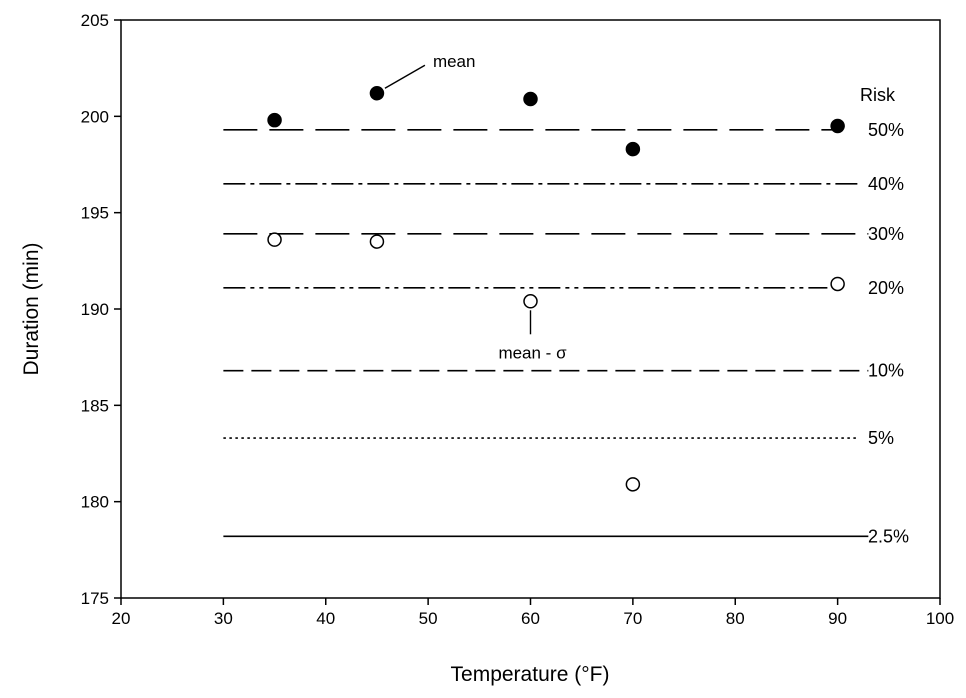  I want to click on x-axis-title: Temperature (°F), so click(530, 674).